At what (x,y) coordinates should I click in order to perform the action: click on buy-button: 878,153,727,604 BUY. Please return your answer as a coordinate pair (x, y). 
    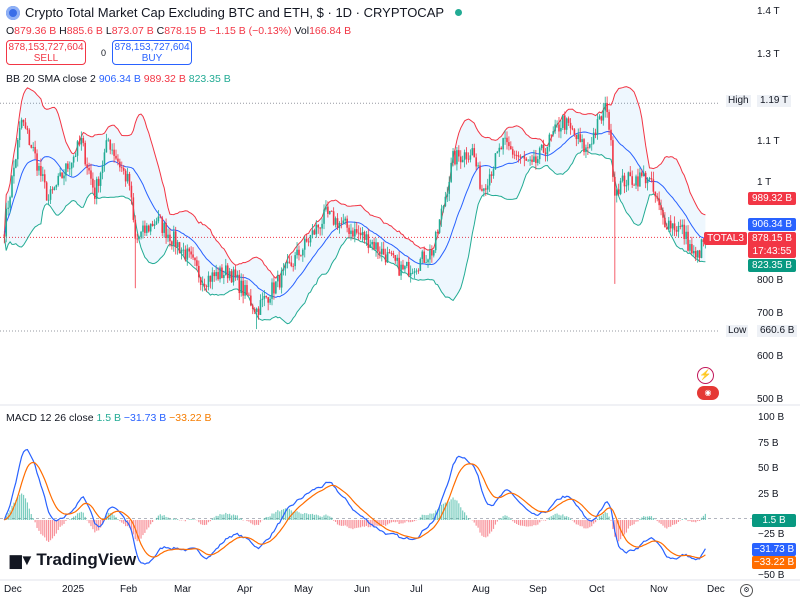
    Looking at the image, I should click on (152, 52).